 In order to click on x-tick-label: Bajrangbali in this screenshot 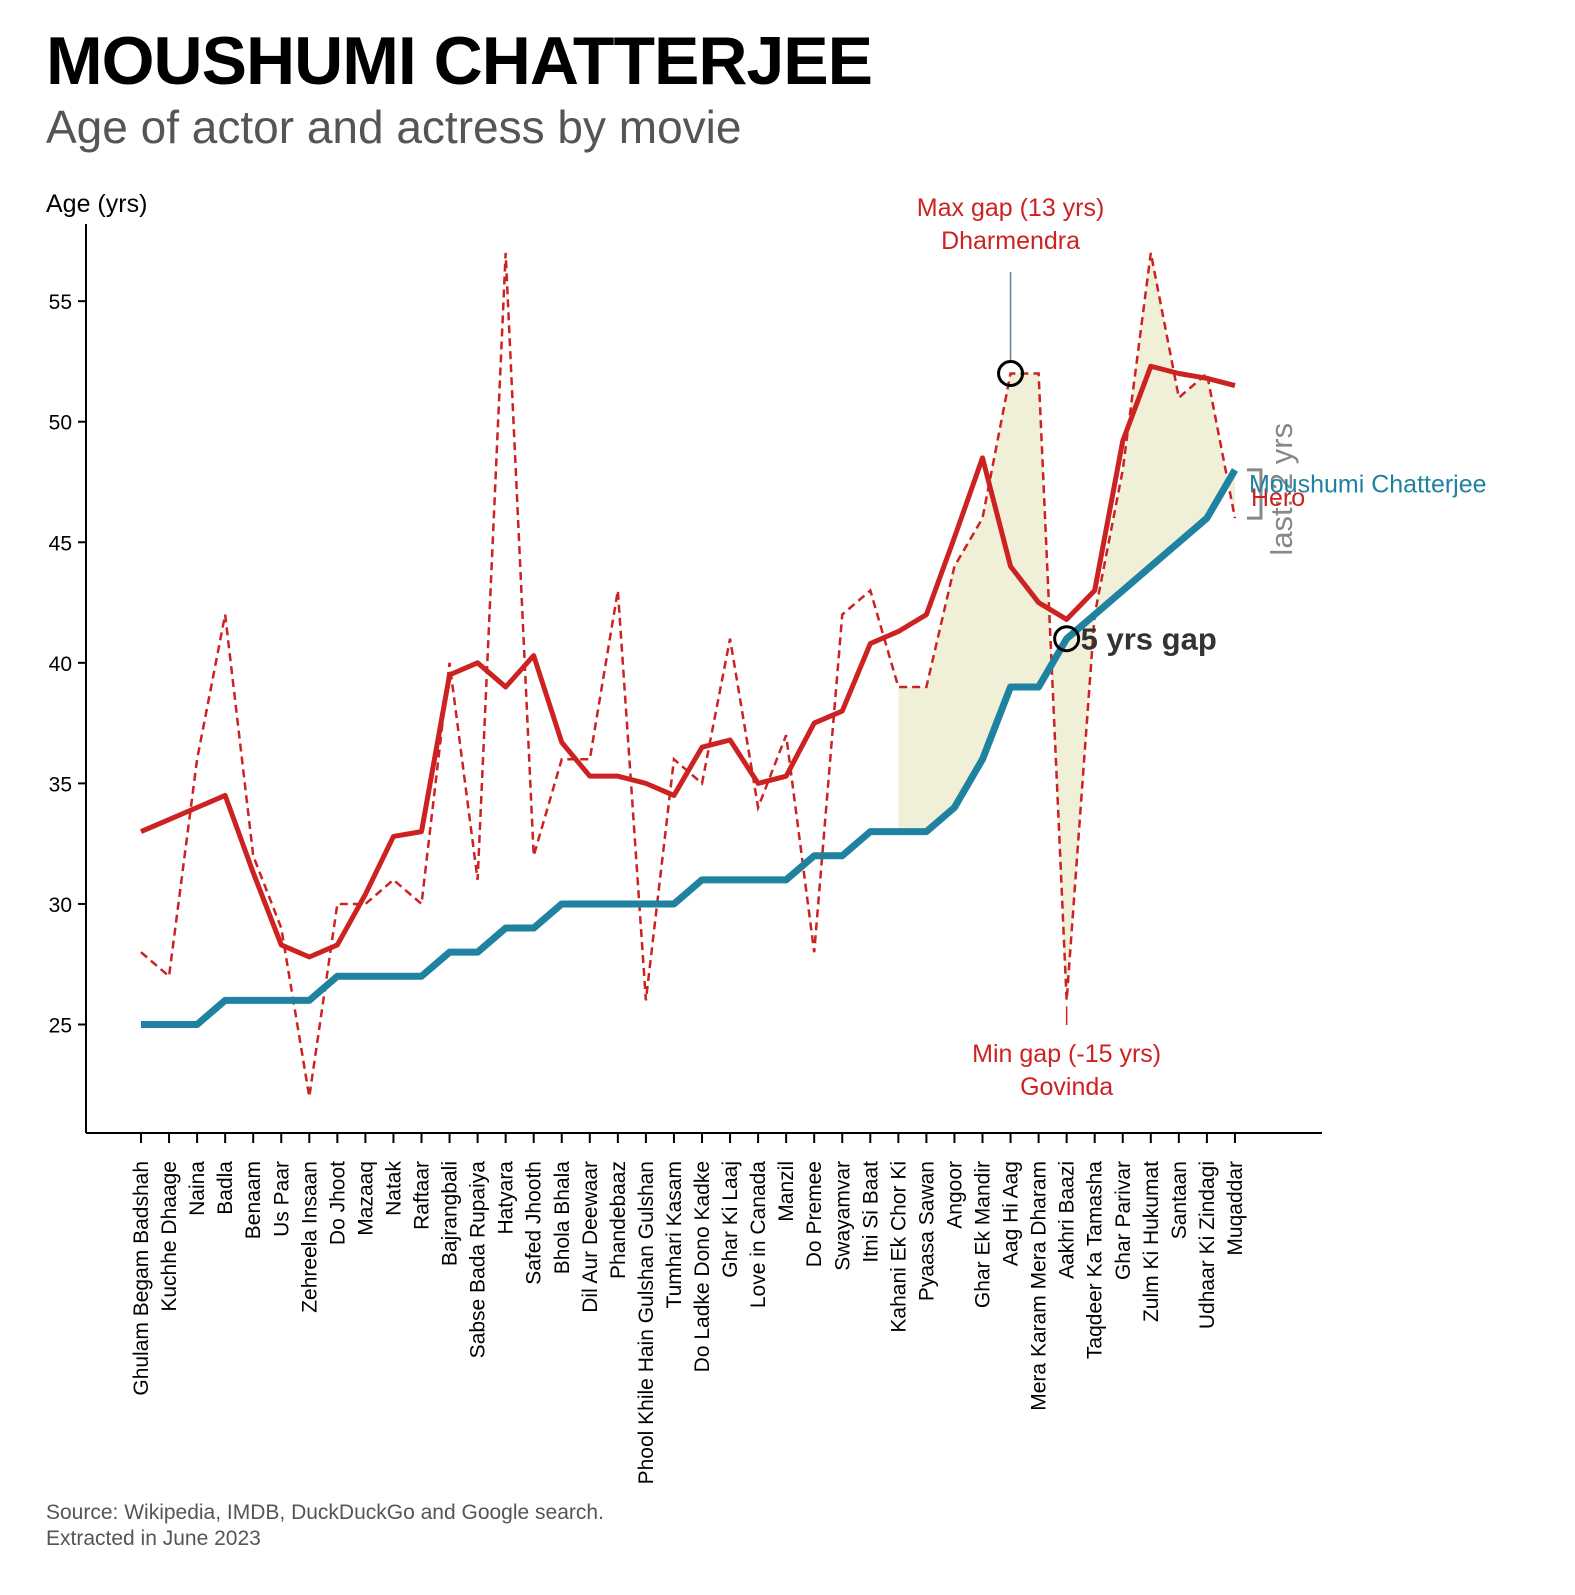, I will do `click(450, 1213)`.